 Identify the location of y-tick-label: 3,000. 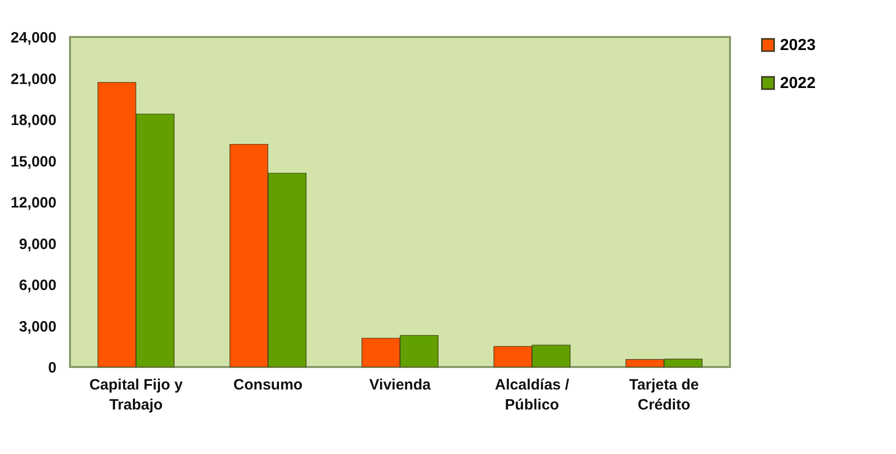
(37, 327).